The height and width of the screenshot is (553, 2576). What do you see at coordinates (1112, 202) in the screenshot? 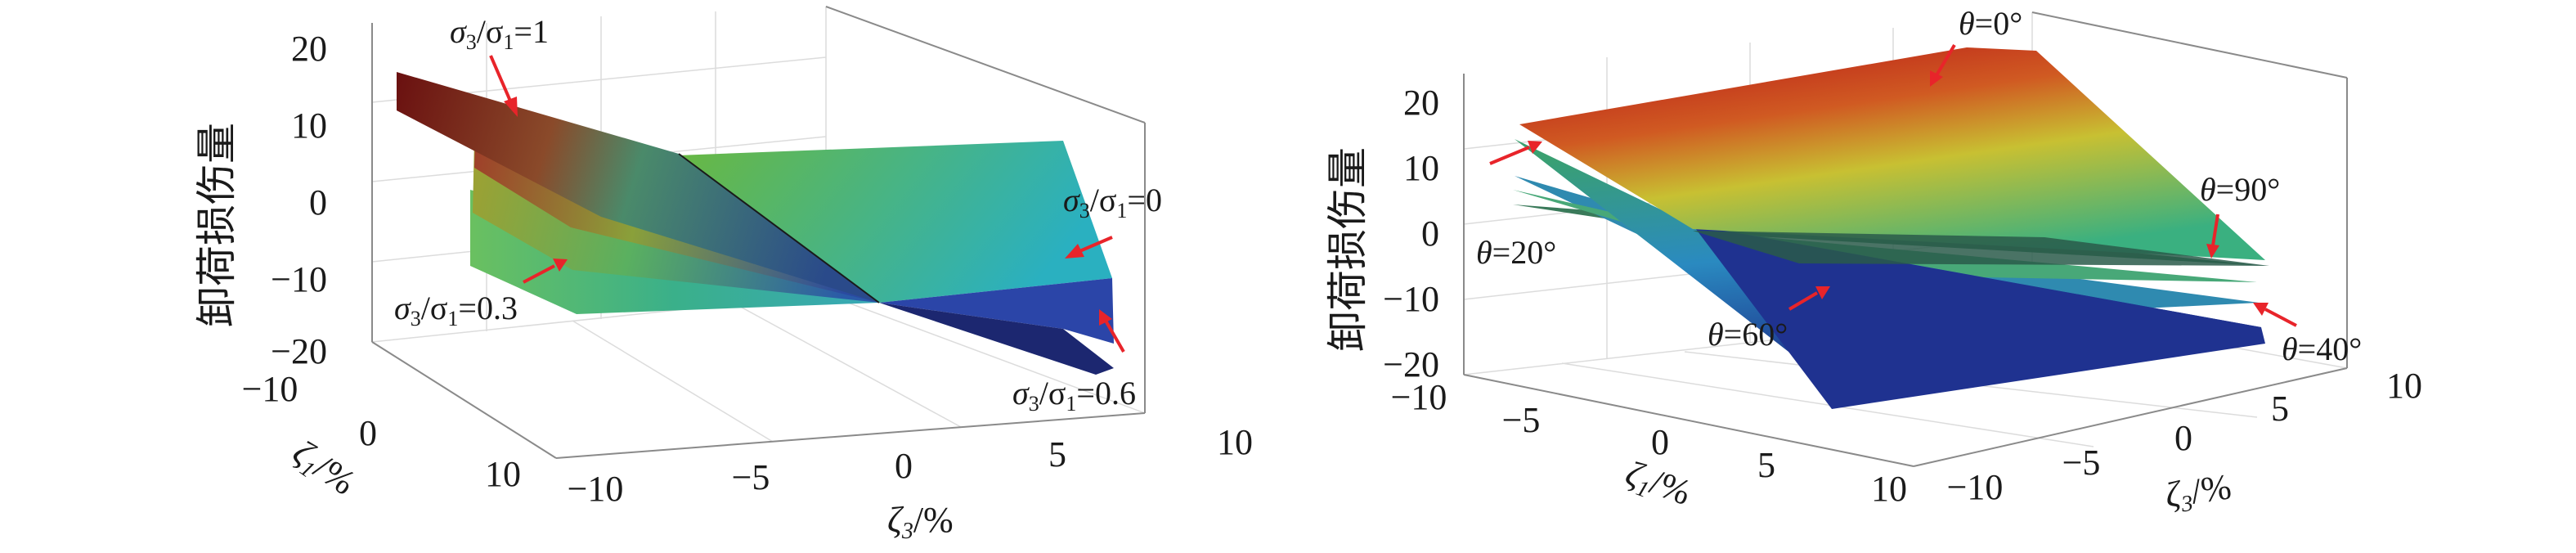
I see `svg-text: σ3/σ1=0` at bounding box center [1112, 202].